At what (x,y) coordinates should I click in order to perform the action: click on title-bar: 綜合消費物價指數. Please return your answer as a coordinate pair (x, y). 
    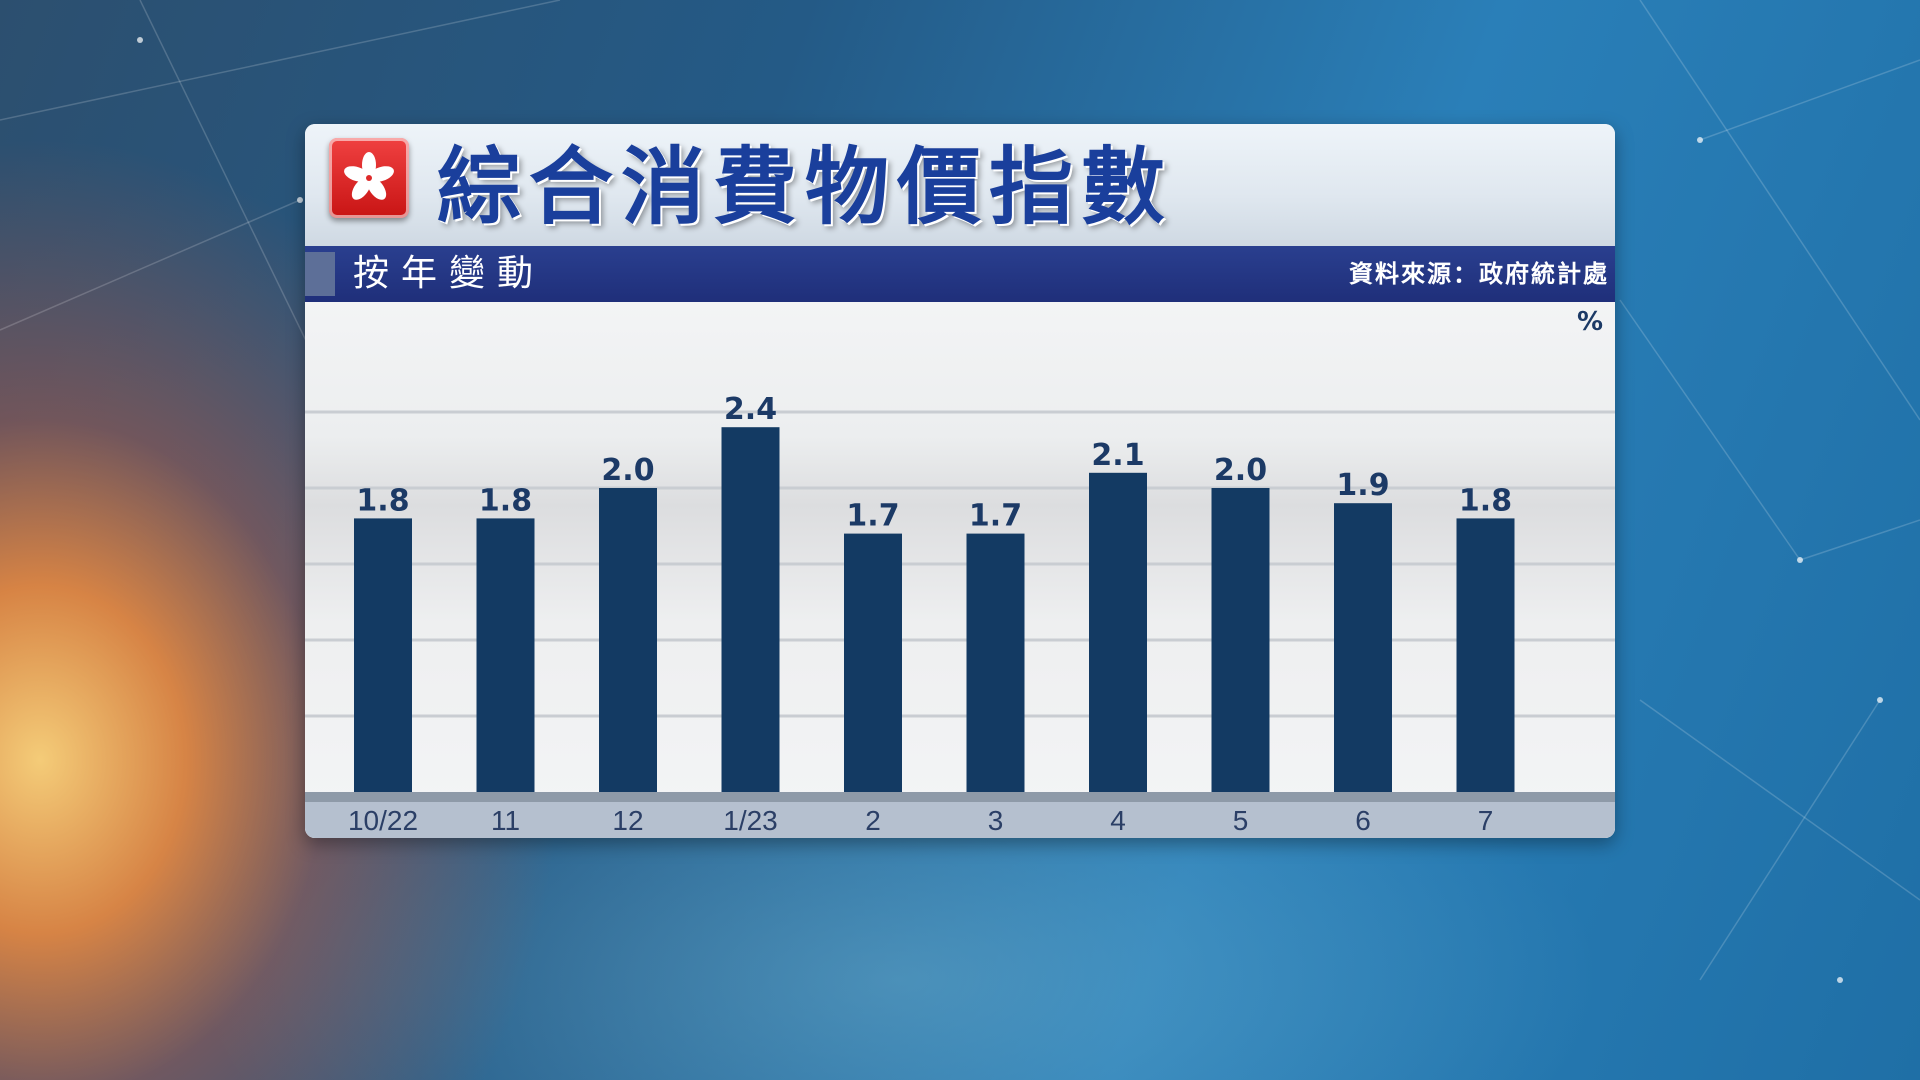
    Looking at the image, I should click on (960, 185).